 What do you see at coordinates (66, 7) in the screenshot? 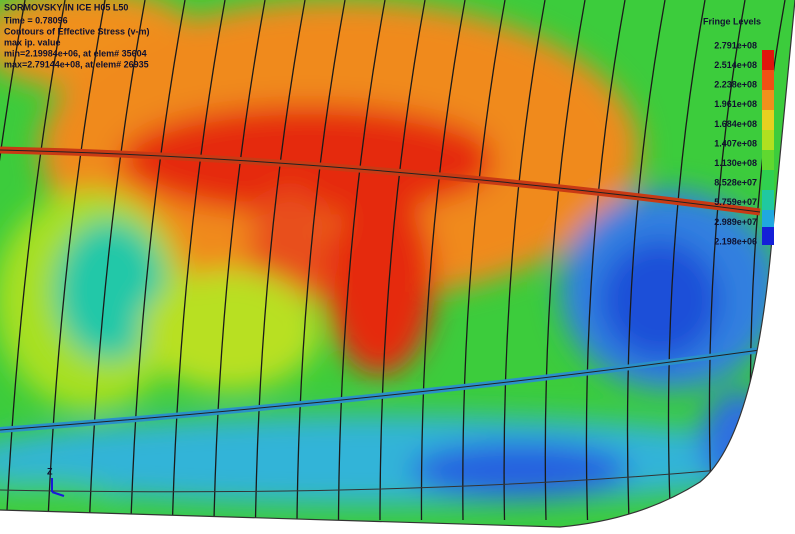
I see `model-title: SORMOVSKY IN ICE H05 L50` at bounding box center [66, 7].